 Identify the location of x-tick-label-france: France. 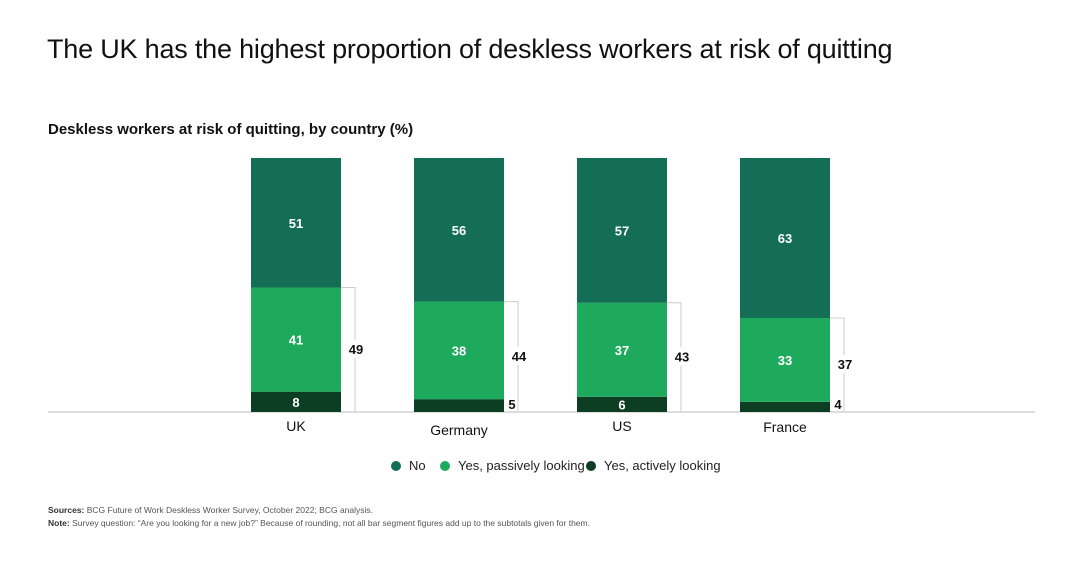
(785, 427).